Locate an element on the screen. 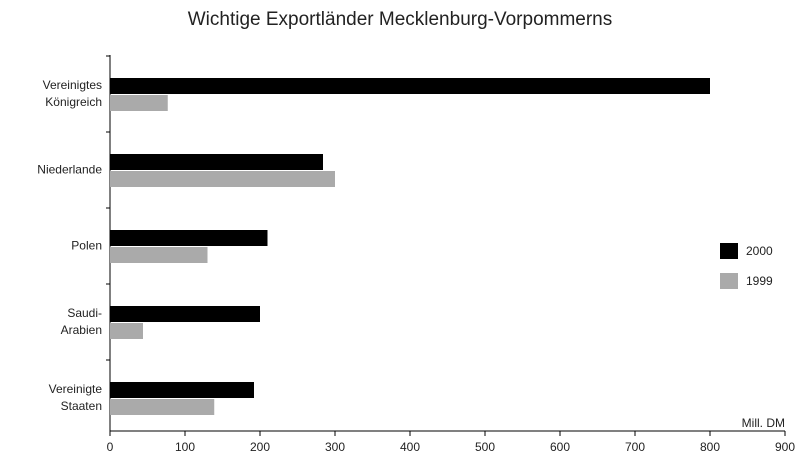 This screenshot has width=800, height=466. x-tick-label: 500 is located at coordinates (485, 447).